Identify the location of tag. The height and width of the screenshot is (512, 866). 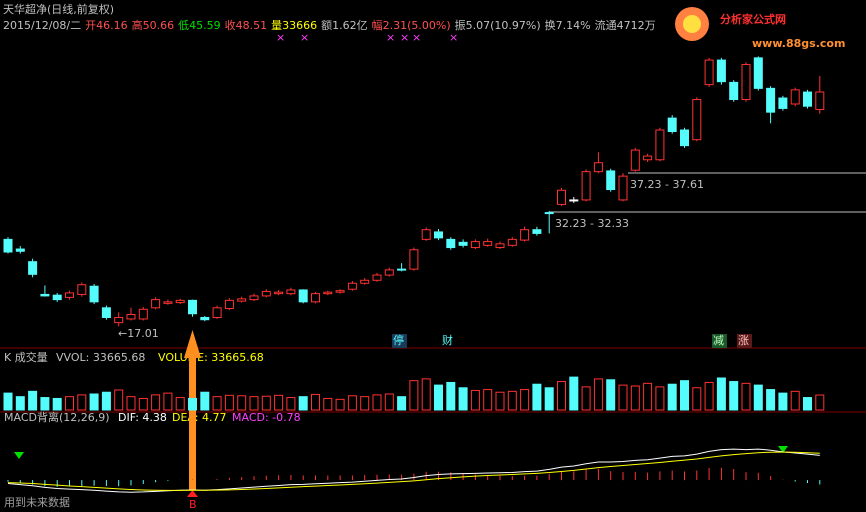
(399, 341).